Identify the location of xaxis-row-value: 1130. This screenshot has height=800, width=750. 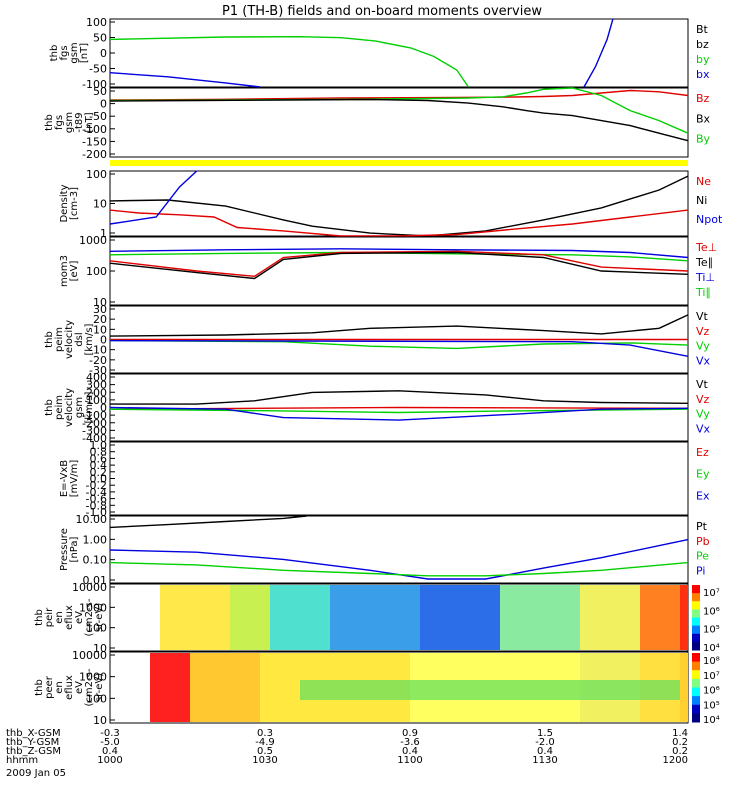
(544, 760).